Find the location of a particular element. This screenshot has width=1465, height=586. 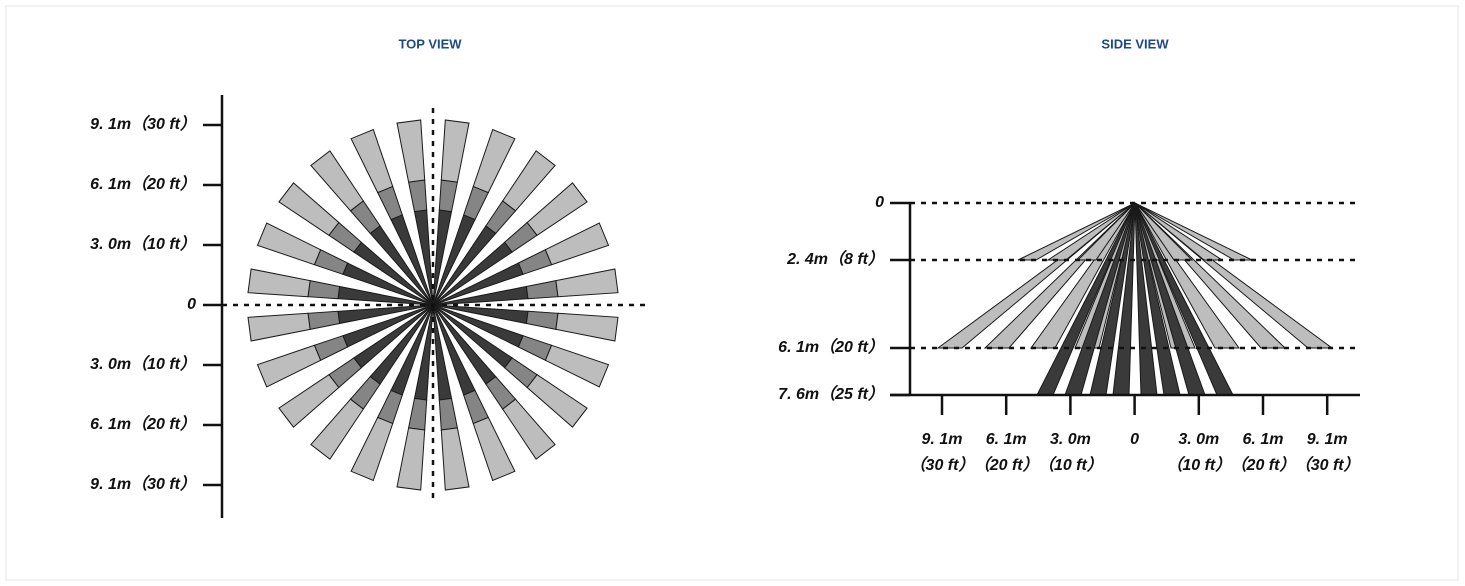

y-label: 0 is located at coordinates (879, 202).